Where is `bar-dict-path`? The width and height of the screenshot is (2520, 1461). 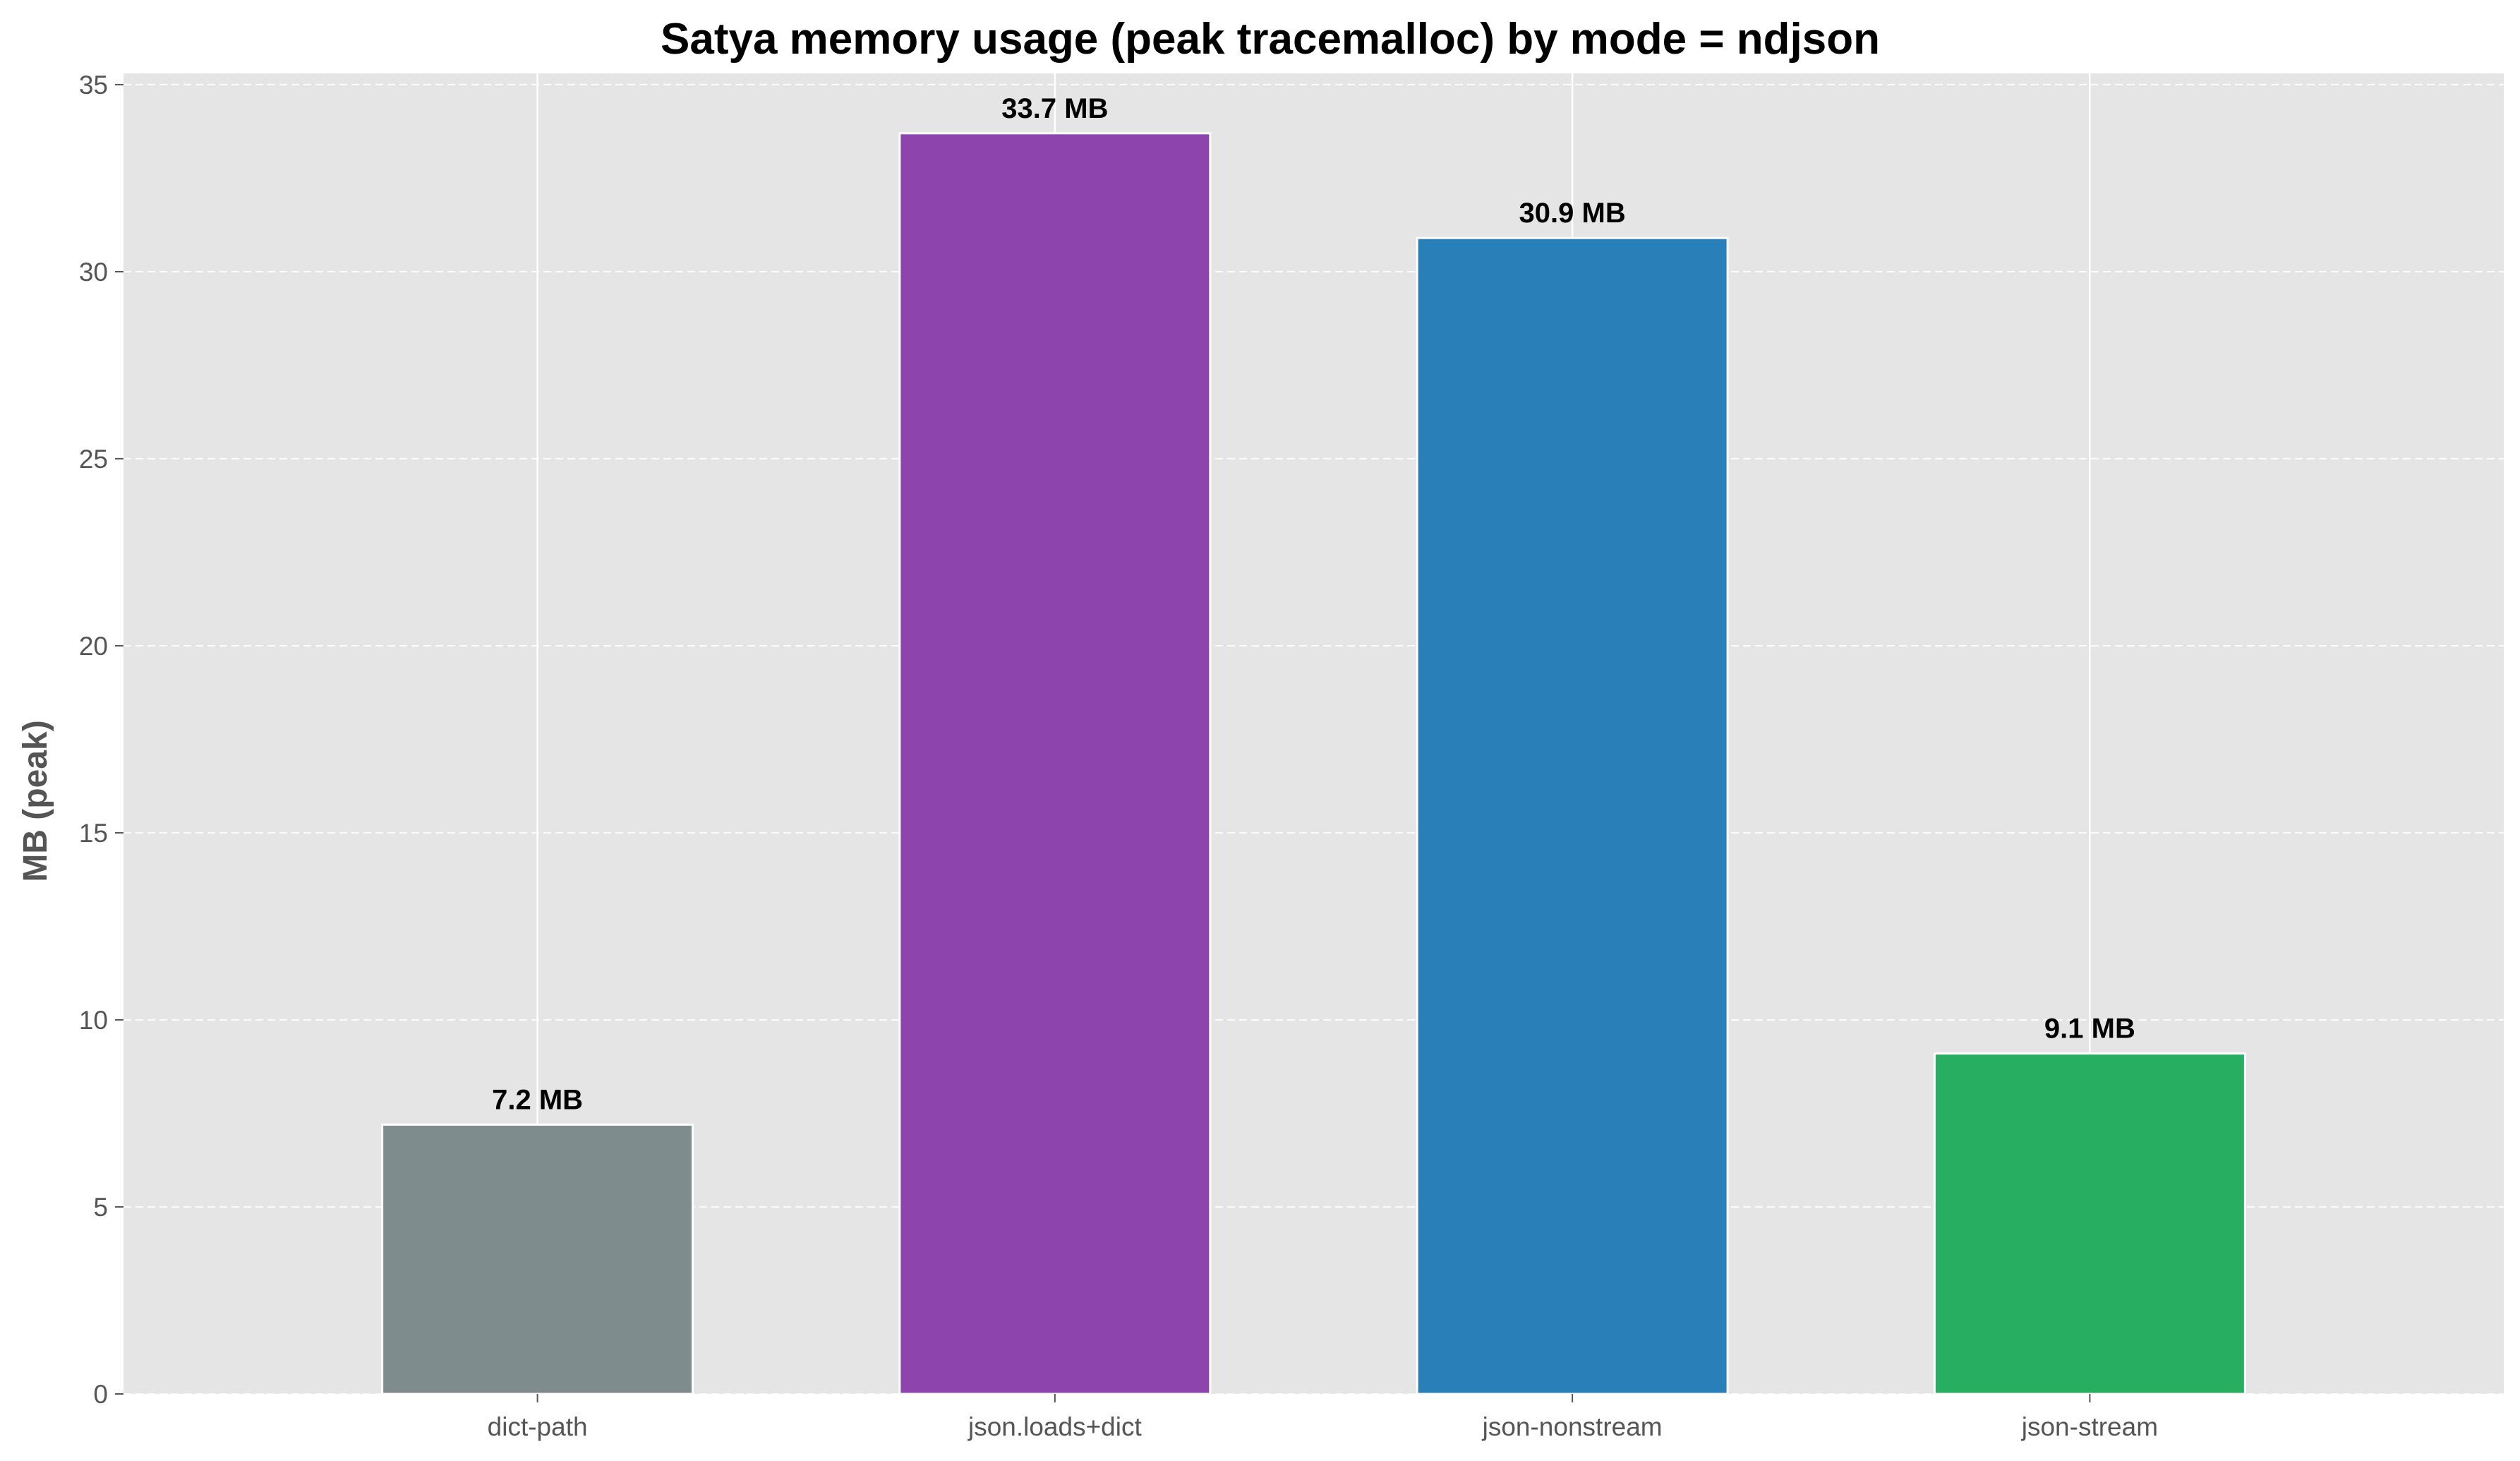
bar-dict-path is located at coordinates (537, 1259).